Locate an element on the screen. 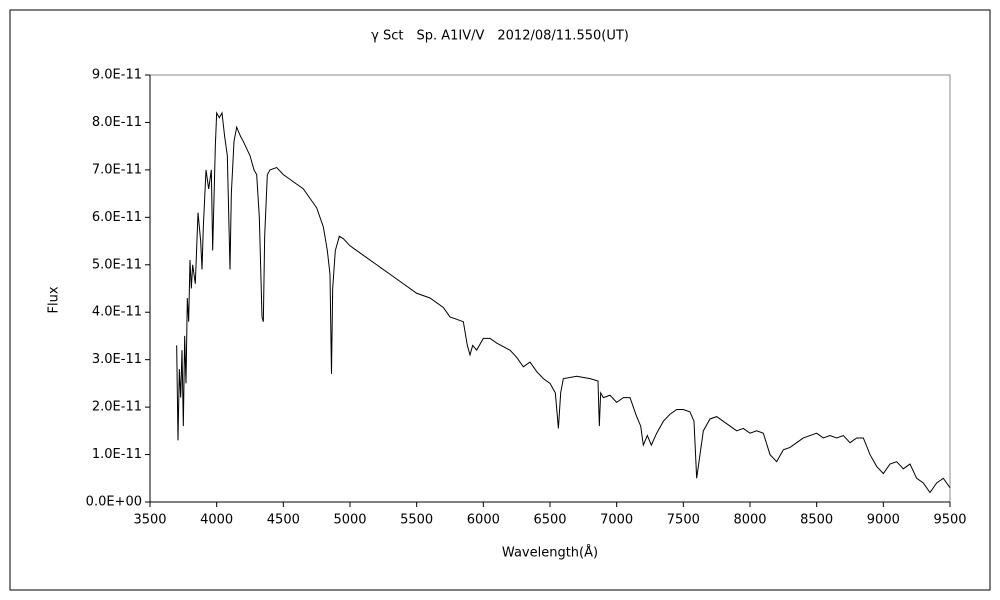 The width and height of the screenshot is (1000, 600). x-tick-label: 4000 is located at coordinates (216, 520).